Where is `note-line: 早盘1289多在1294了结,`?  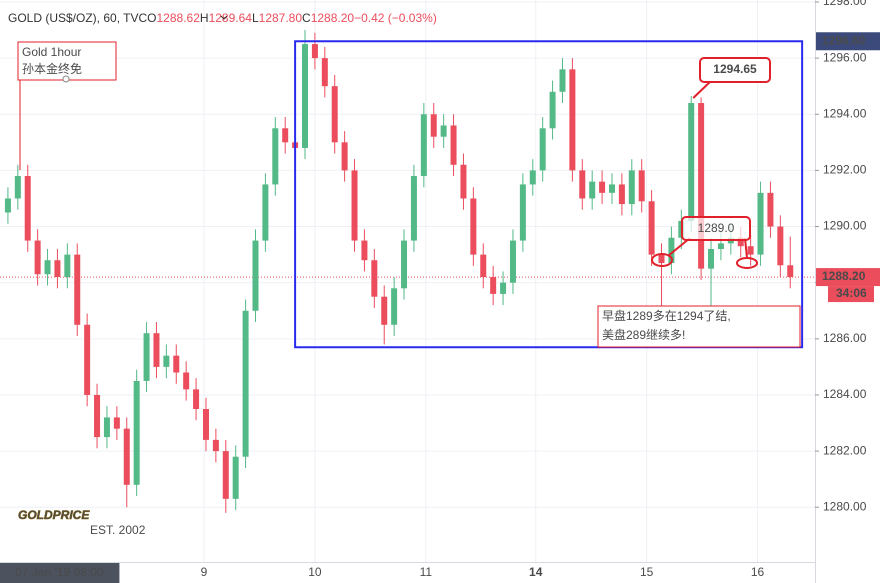
note-line: 早盘1289多在1294了结, is located at coordinates (666, 315).